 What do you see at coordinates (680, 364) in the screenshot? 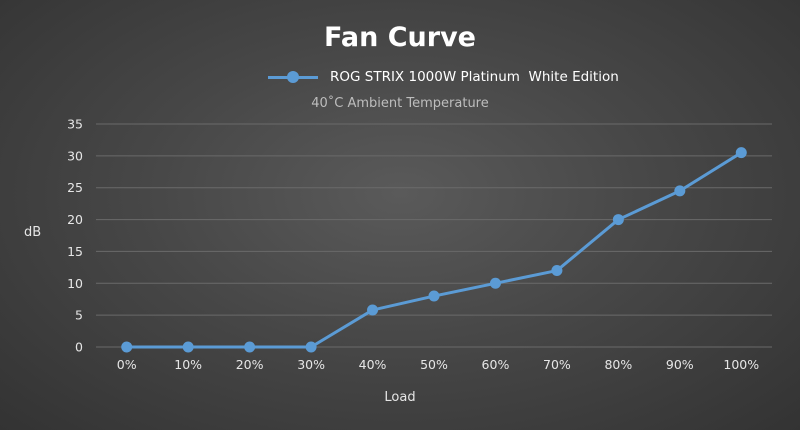
I see `x-tick-label: 90%` at bounding box center [680, 364].